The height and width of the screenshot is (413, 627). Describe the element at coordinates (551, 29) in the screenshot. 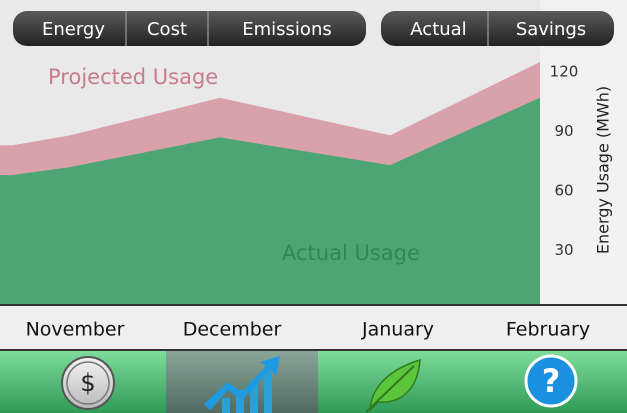

I see `tab: Savings` at that location.